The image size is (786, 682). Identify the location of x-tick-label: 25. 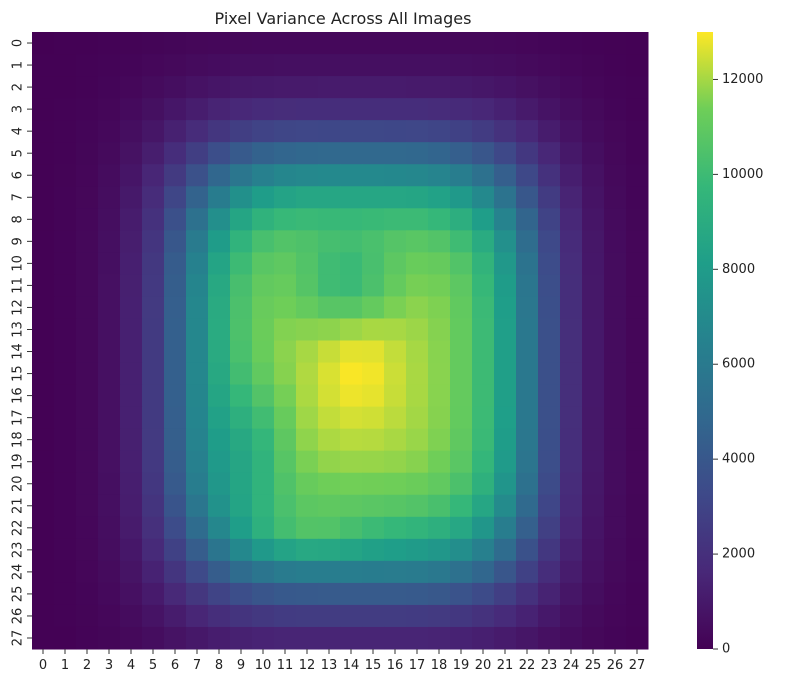
(593, 665).